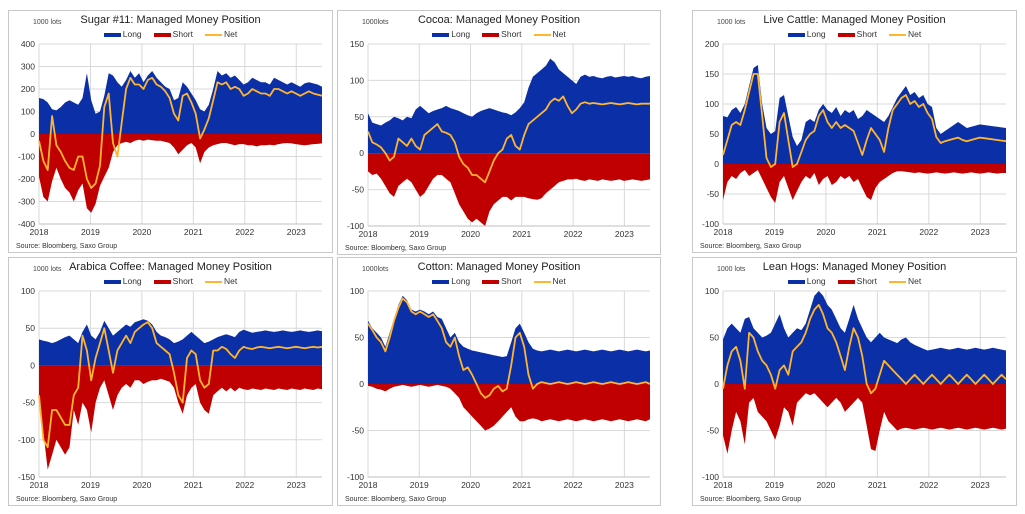  Describe the element at coordinates (499, 20) in the screenshot. I see `chart-title: Cocoa: Managed Money Position` at that location.